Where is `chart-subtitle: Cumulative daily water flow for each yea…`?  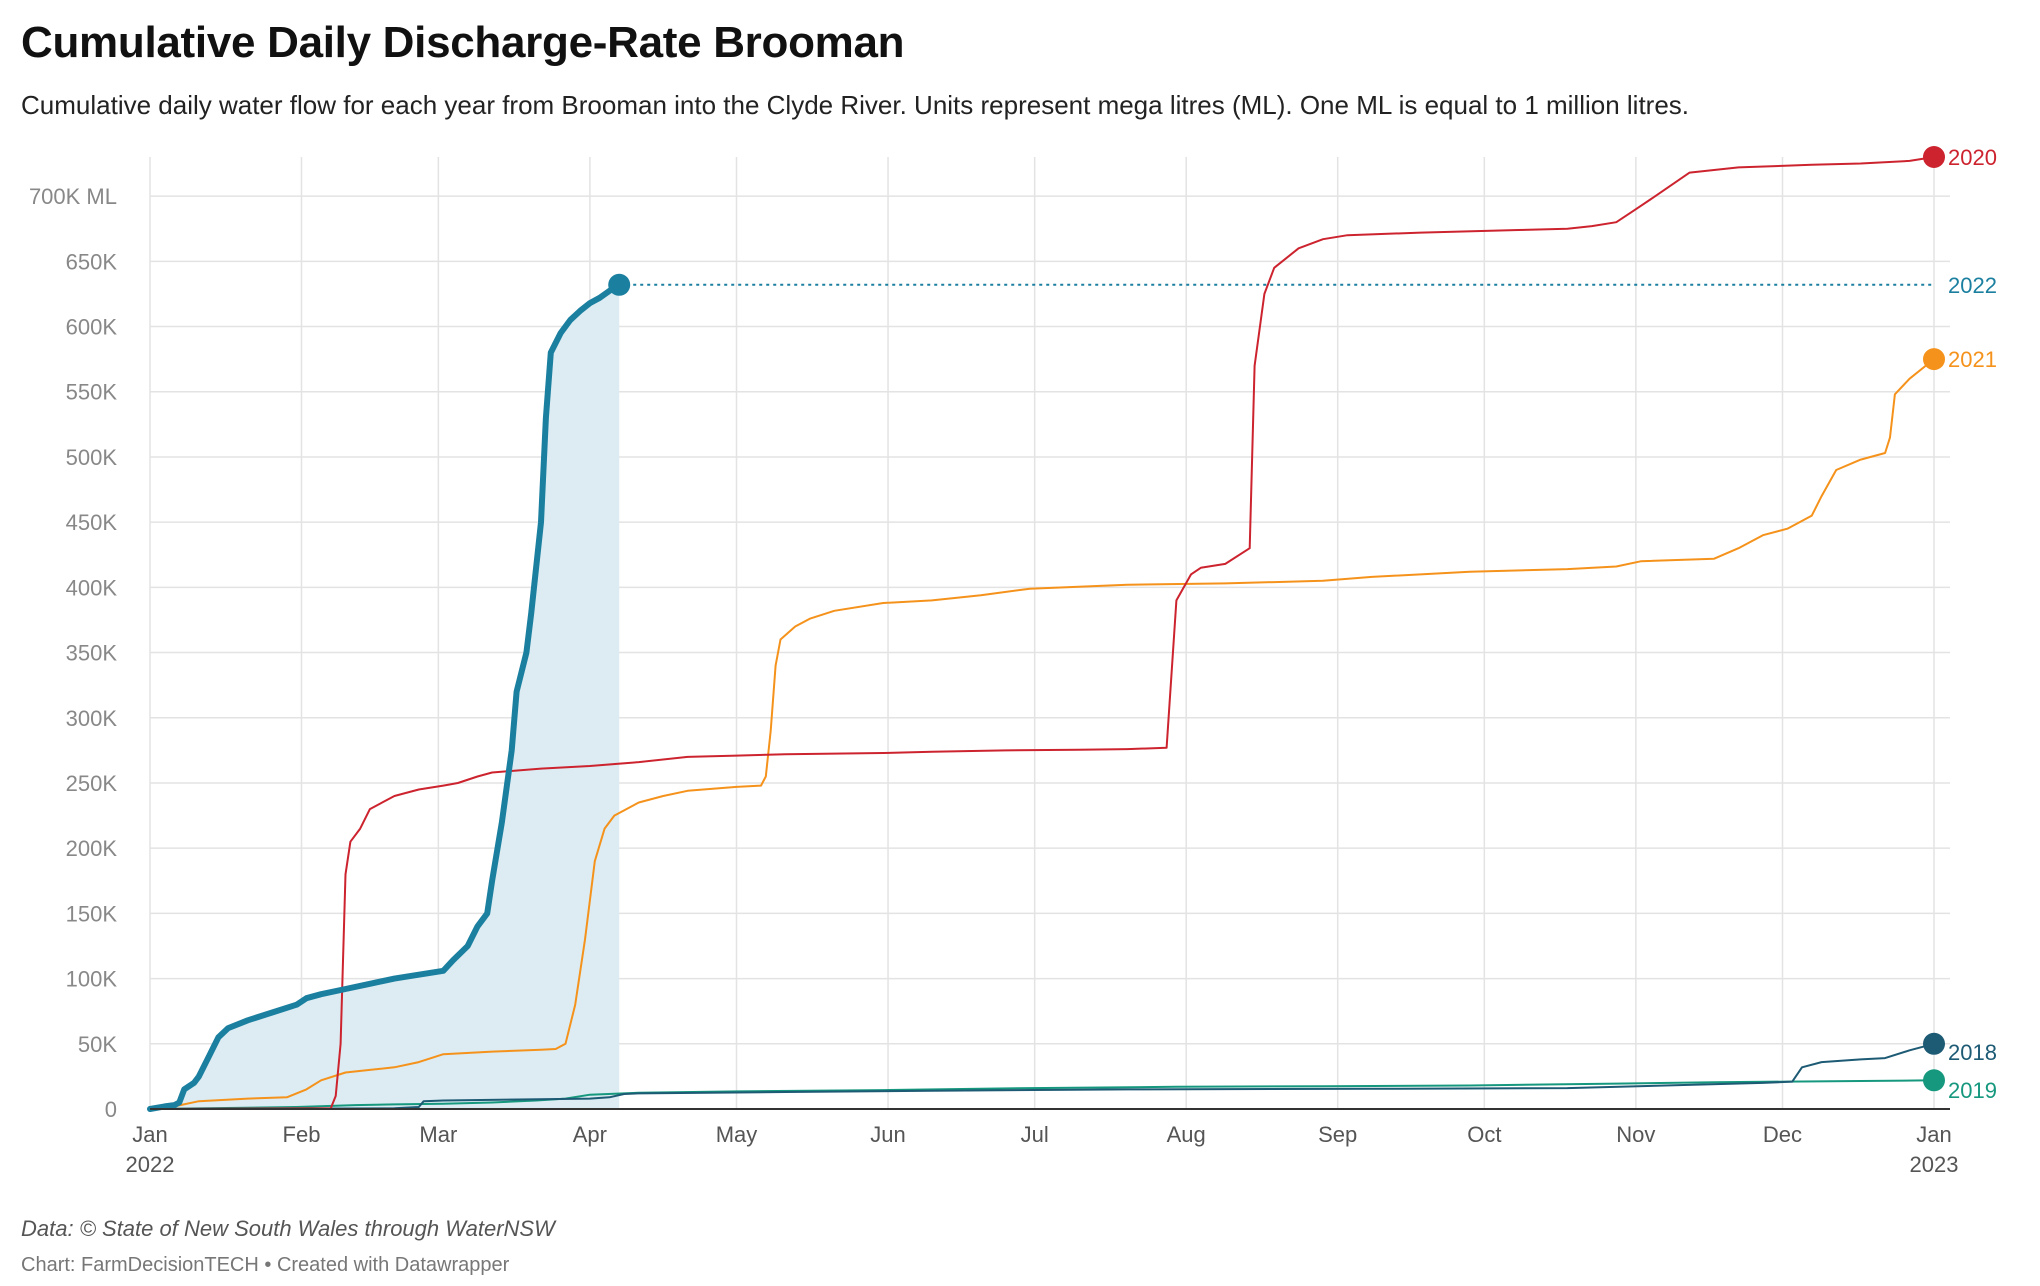 chart-subtitle: Cumulative daily water flow for each yea… is located at coordinates (855, 105).